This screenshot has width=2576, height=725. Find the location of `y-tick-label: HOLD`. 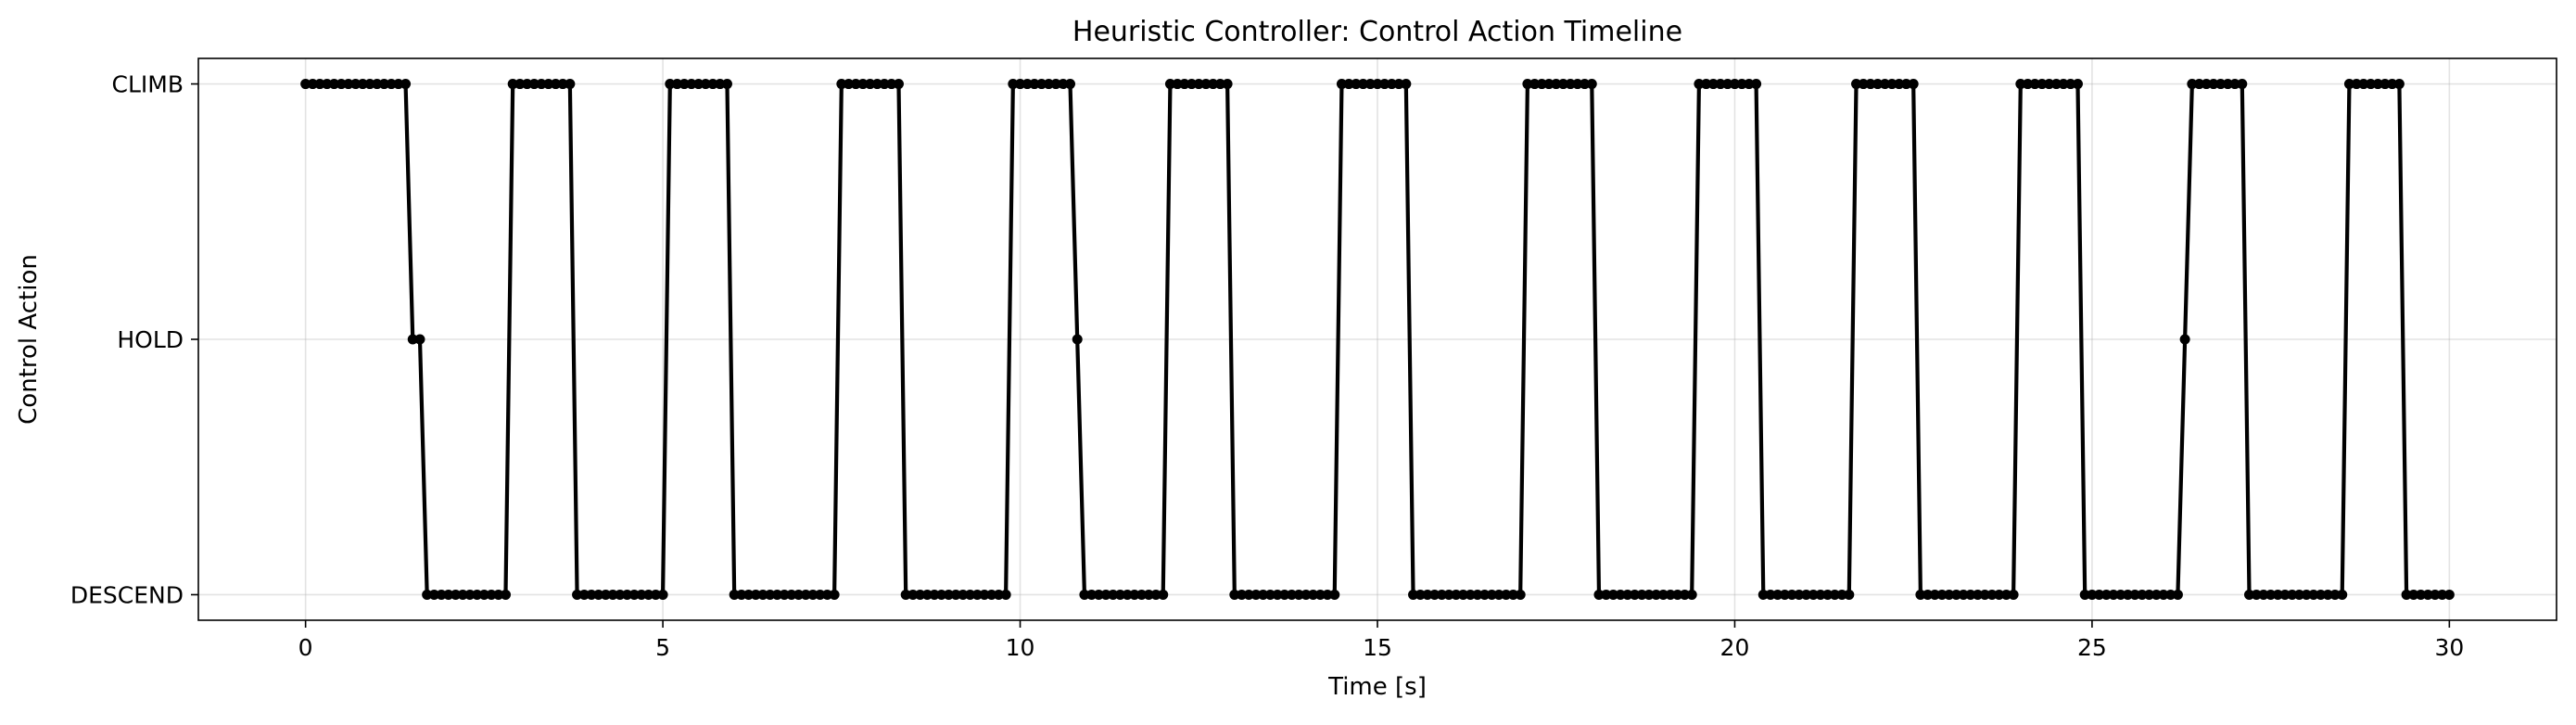

y-tick-label: HOLD is located at coordinates (150, 339).